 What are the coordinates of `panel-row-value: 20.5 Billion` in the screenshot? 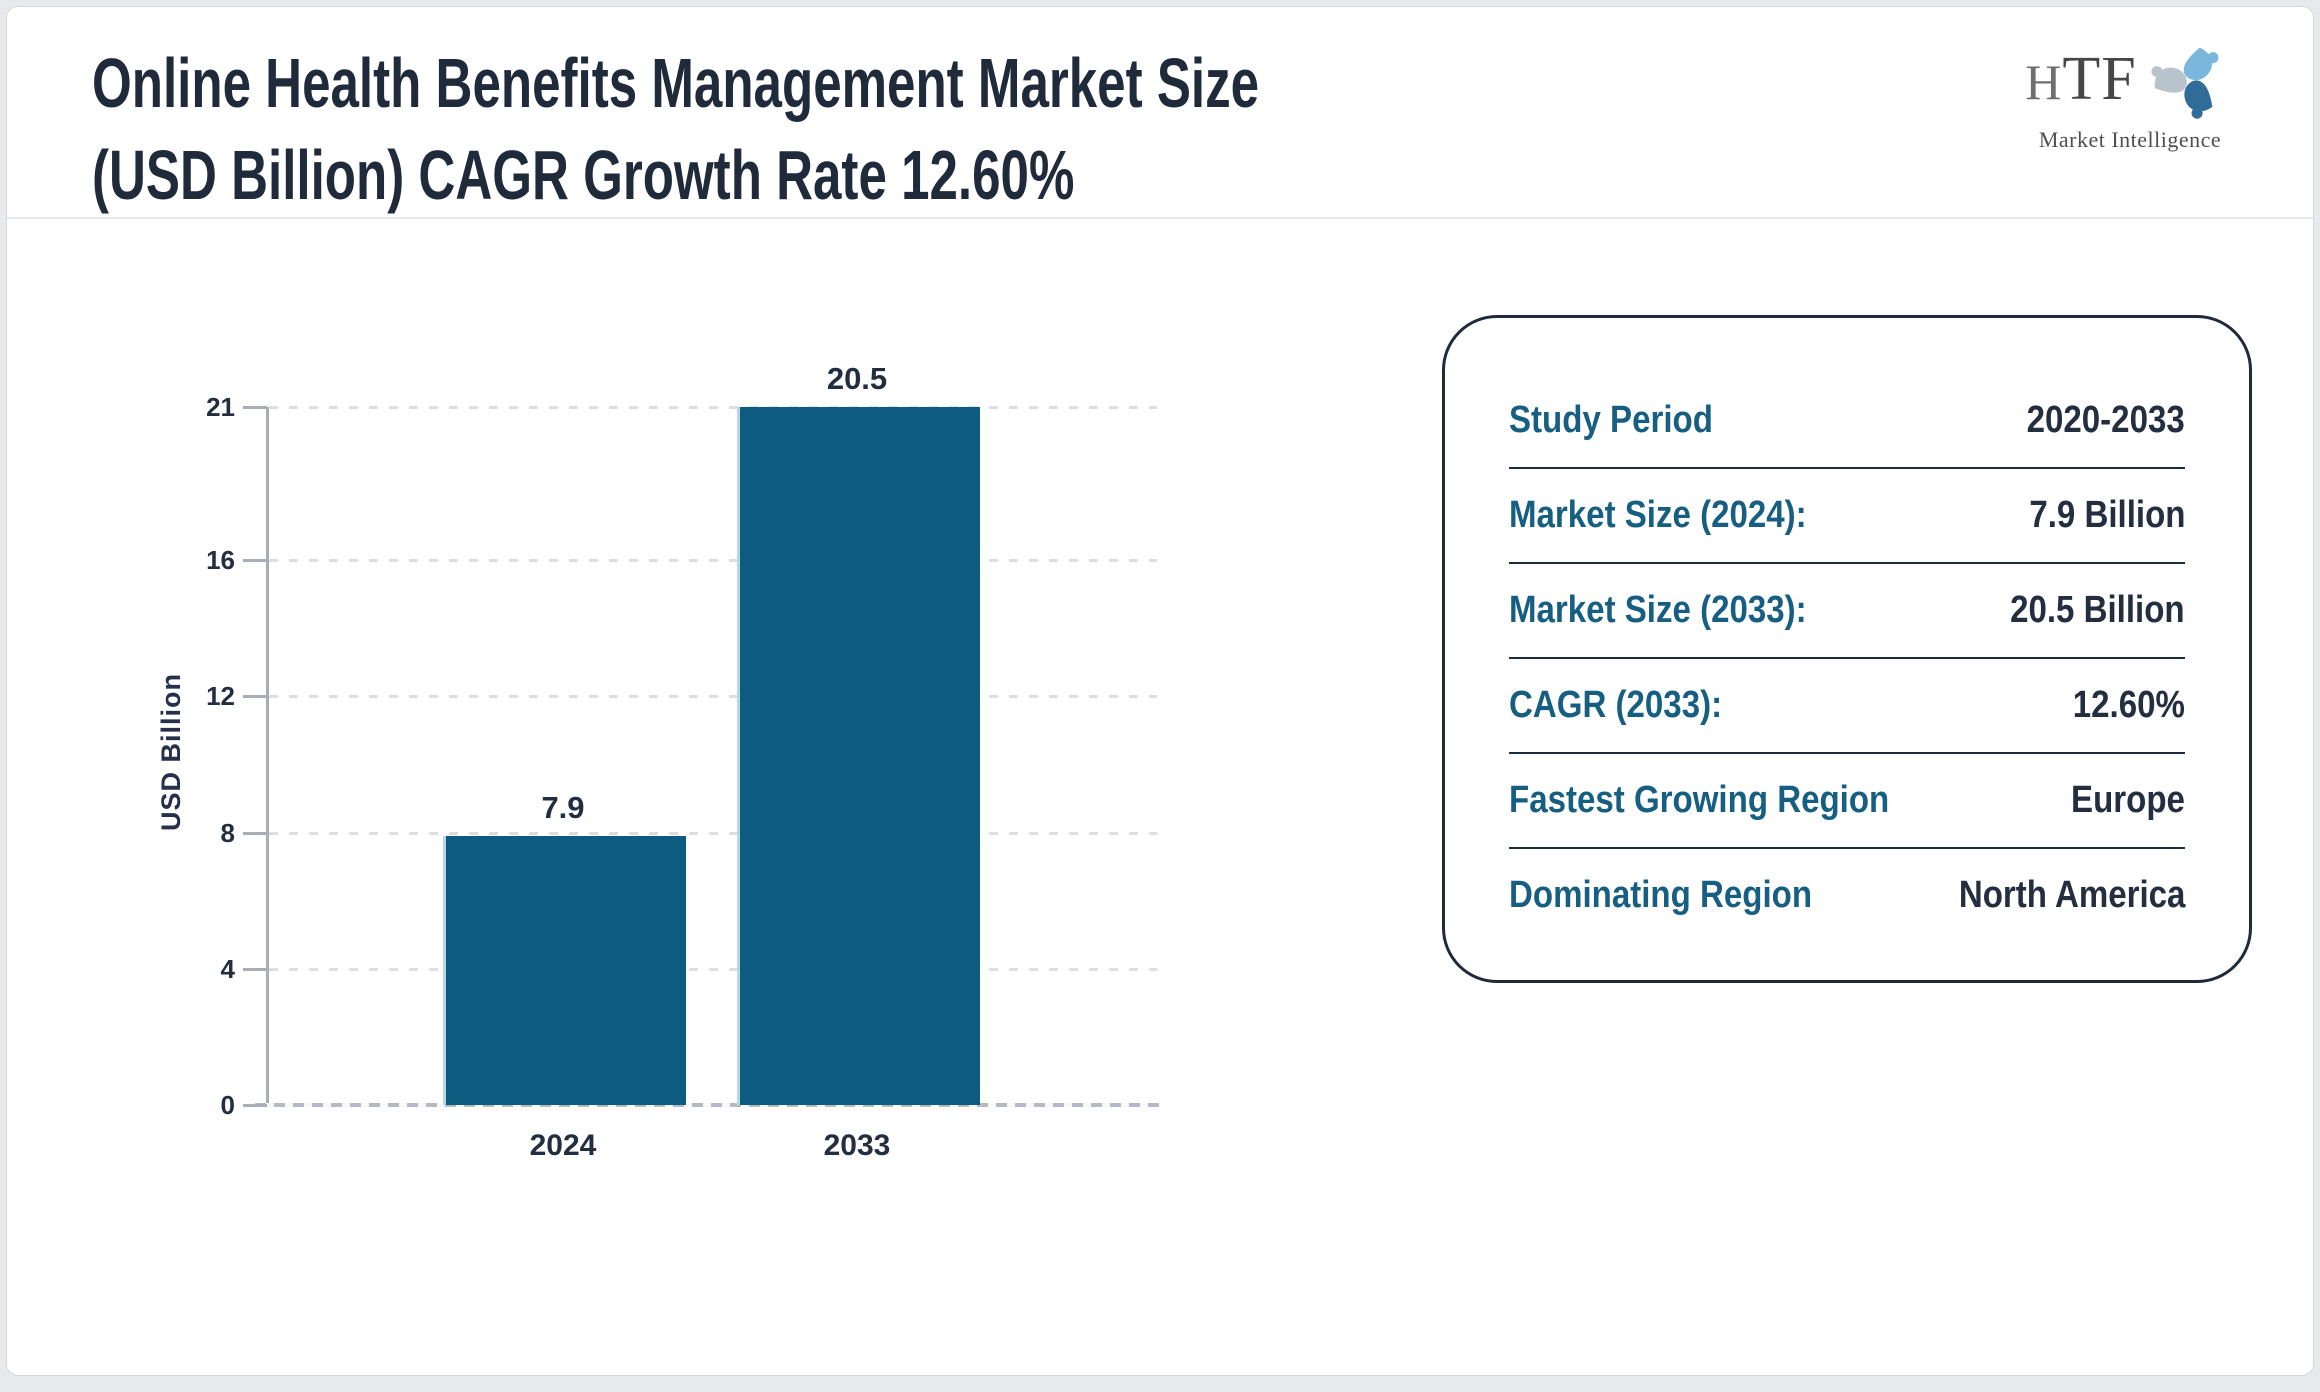 It's located at (2097, 610).